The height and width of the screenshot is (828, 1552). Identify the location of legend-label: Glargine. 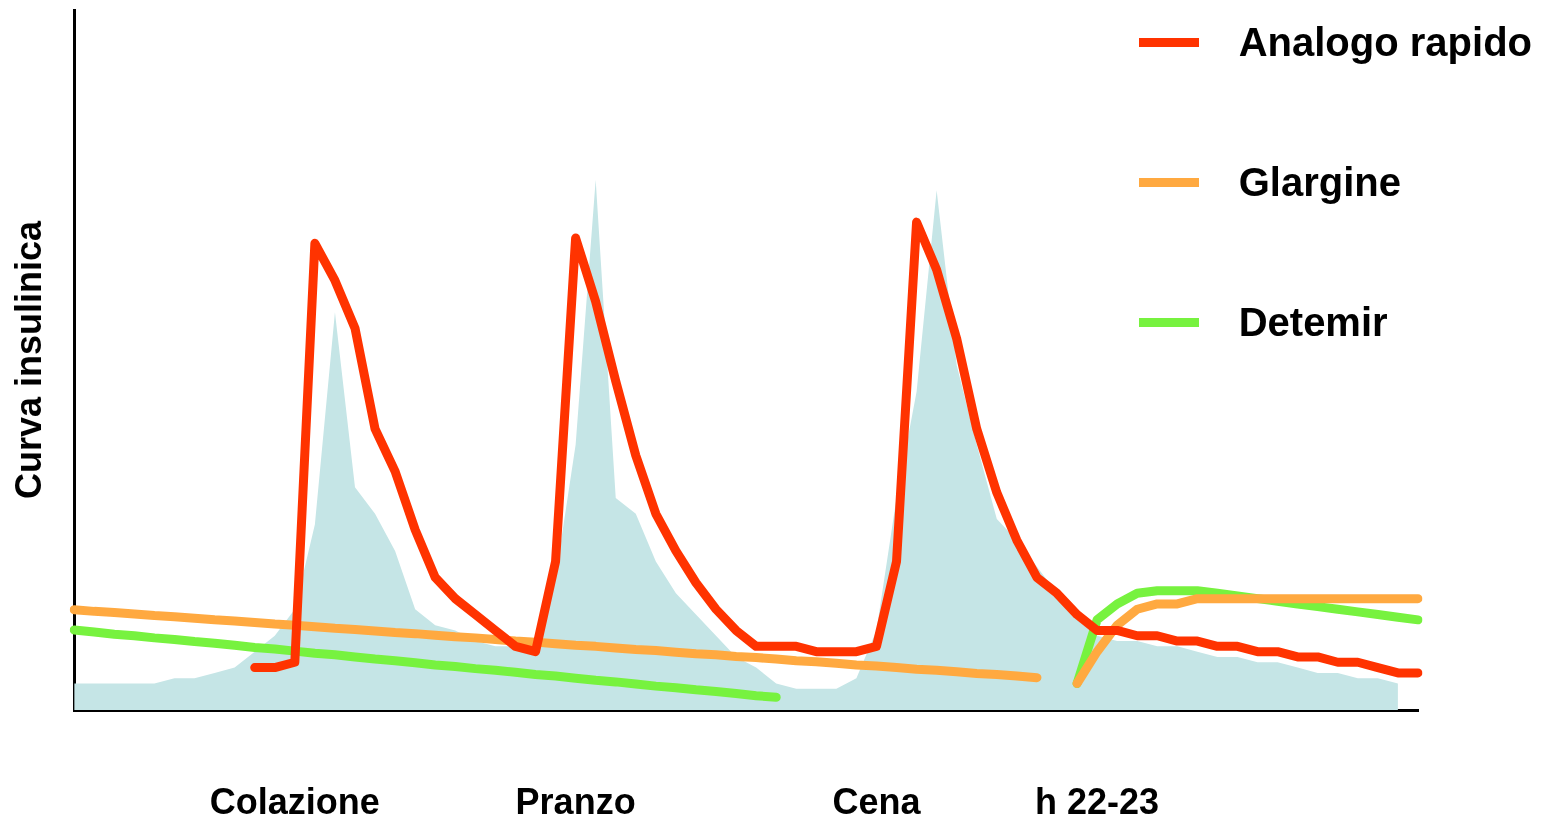
(1319, 182).